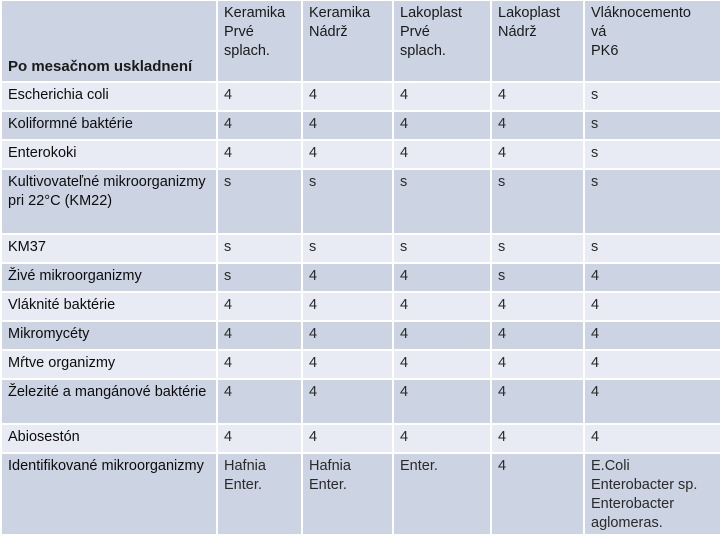  What do you see at coordinates (109, 401) in the screenshot?
I see `row-label: Železité a mangánové baktérie` at bounding box center [109, 401].